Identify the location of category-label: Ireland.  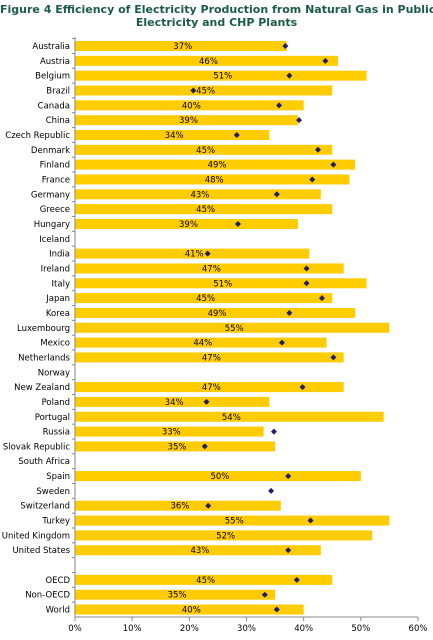
(55, 269).